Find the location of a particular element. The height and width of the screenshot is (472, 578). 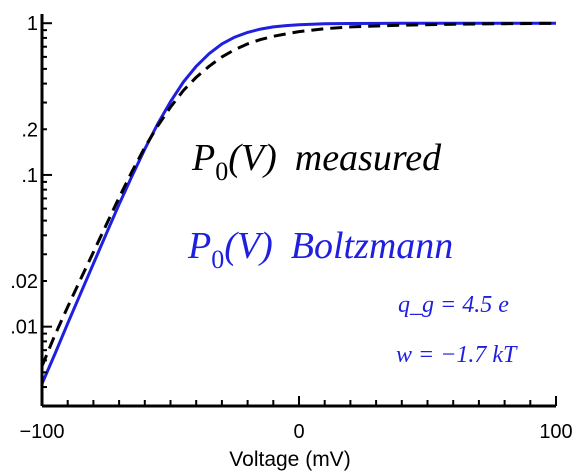

legend-boltzmann: P0(V) Boltzmann is located at coordinates (320, 249).